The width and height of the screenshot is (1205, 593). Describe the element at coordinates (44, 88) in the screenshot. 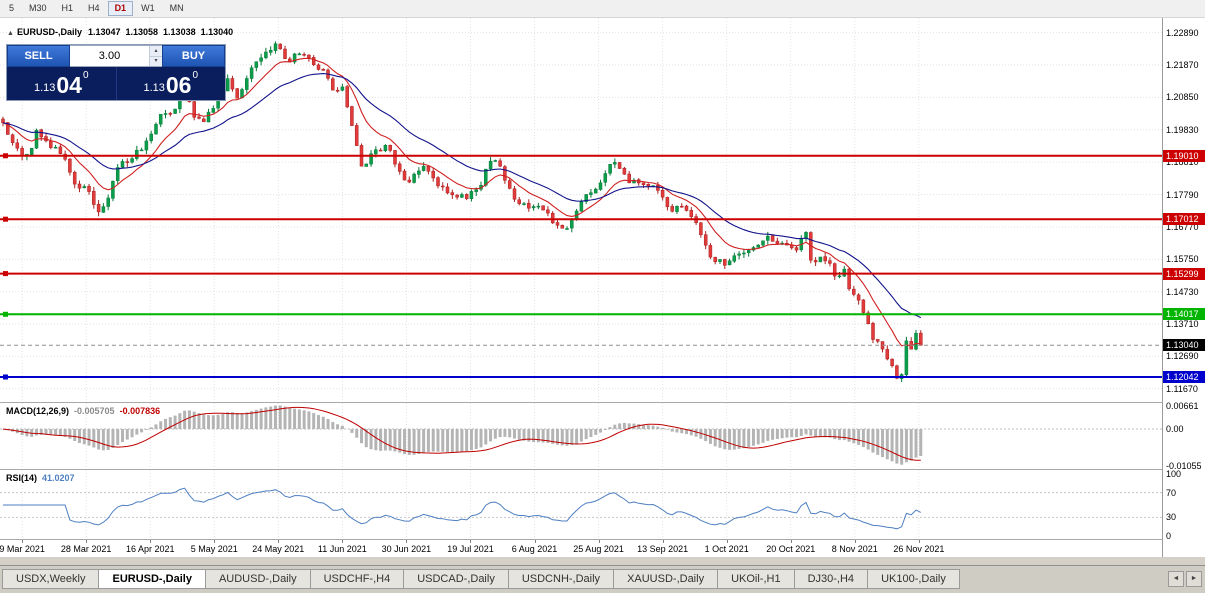

I see `sell-price-prefix: 1.13` at that location.